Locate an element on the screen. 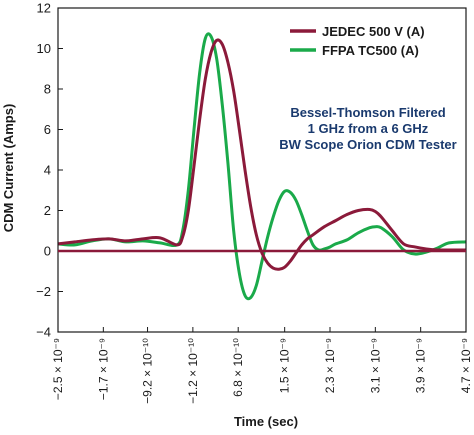 This screenshot has height=435, width=474. y-axis-ticks: −4 −2 0 2 4 6 8 10 12 is located at coordinates (49, 170).